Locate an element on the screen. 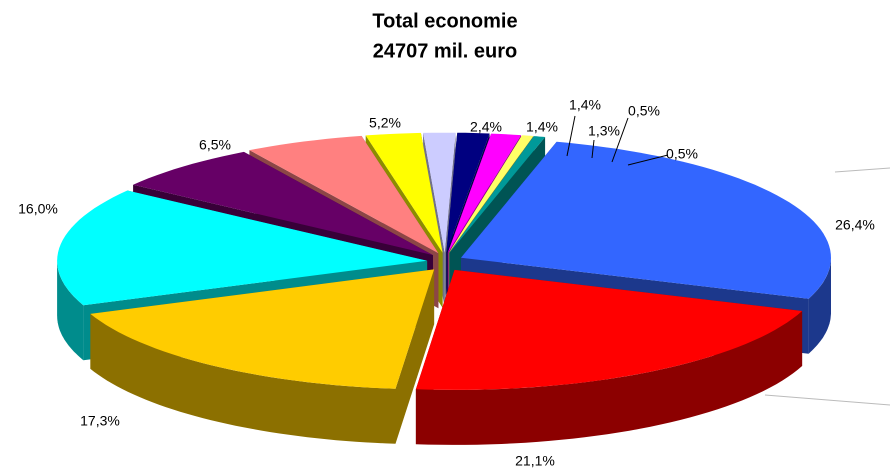  chart-subtitle: 24707 mil. euro is located at coordinates (445, 51).